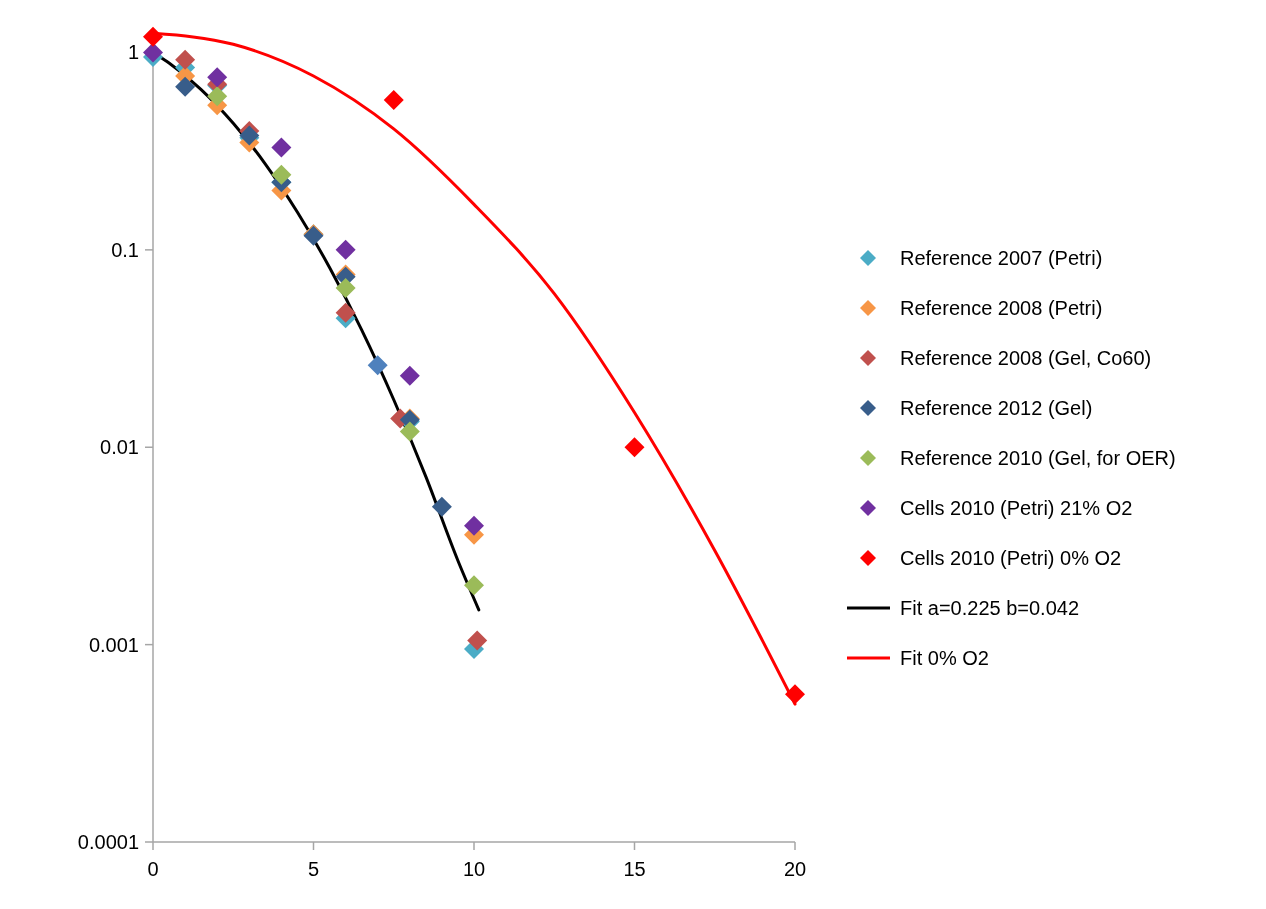  Describe the element at coordinates (108, 842) in the screenshot. I see `y-tick-label: 0.0001` at that location.